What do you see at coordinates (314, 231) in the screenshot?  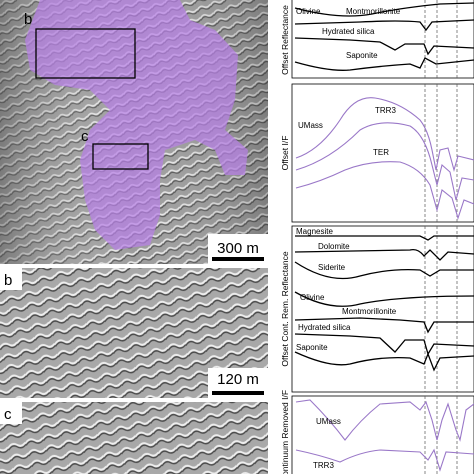 I see `curve-label: Magnesite` at bounding box center [314, 231].